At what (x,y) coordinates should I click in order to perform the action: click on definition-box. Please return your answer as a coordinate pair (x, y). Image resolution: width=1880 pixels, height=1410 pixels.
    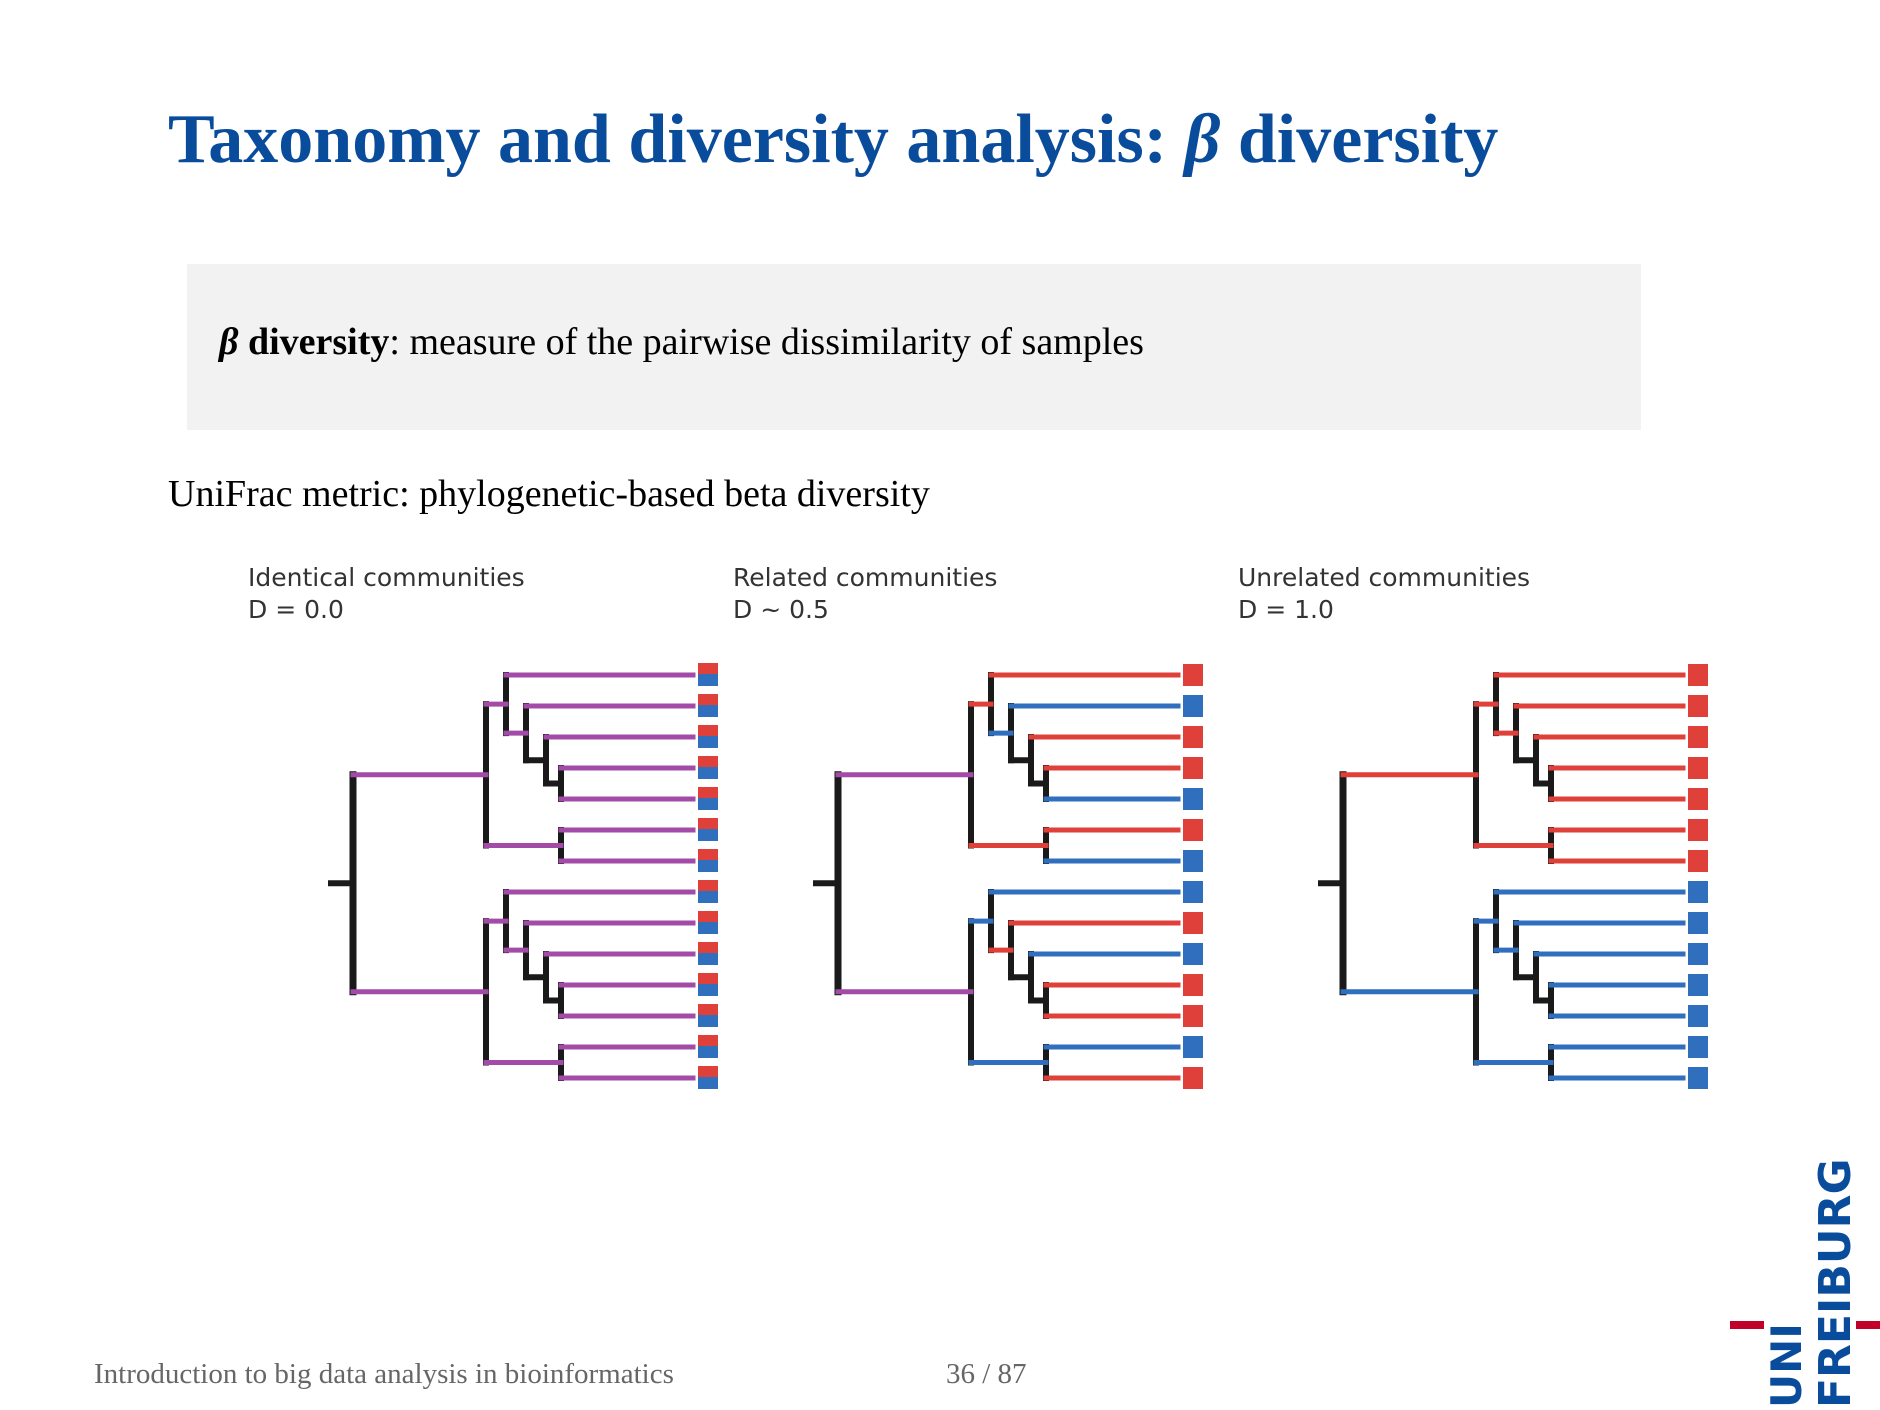
    Looking at the image, I should click on (914, 347).